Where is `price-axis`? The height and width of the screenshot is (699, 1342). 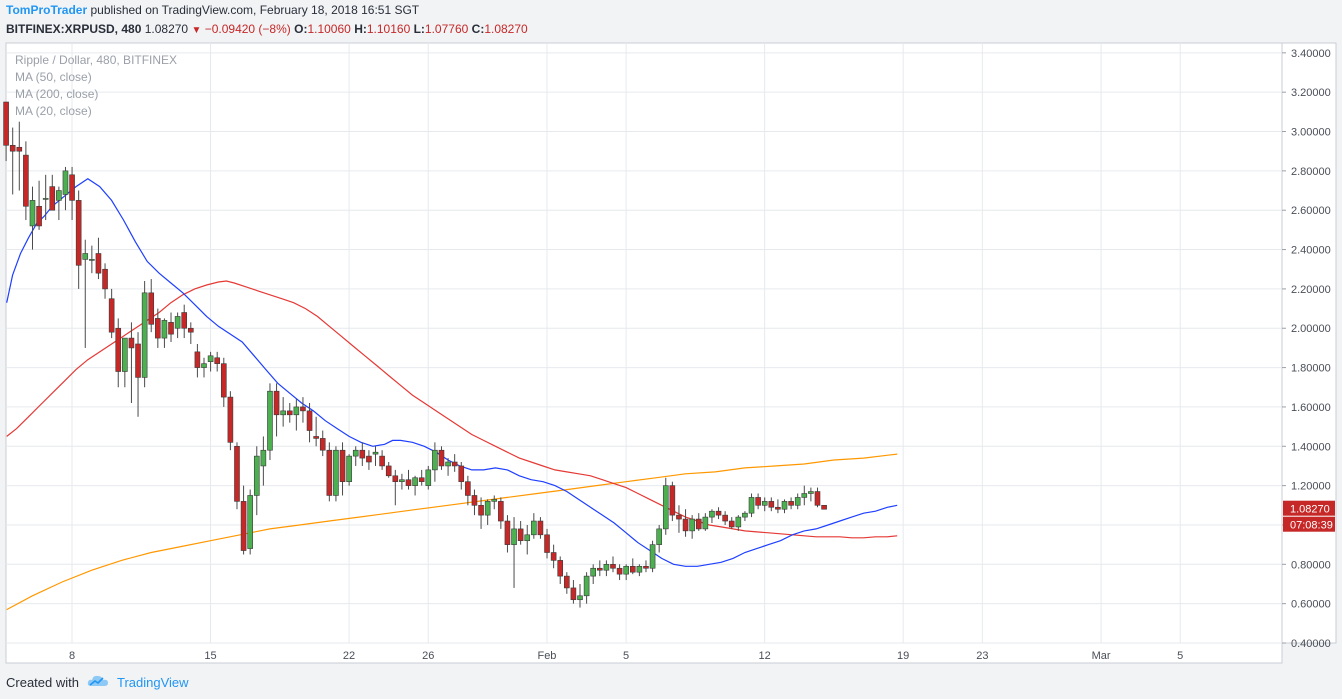
price-axis is located at coordinates (1309, 343).